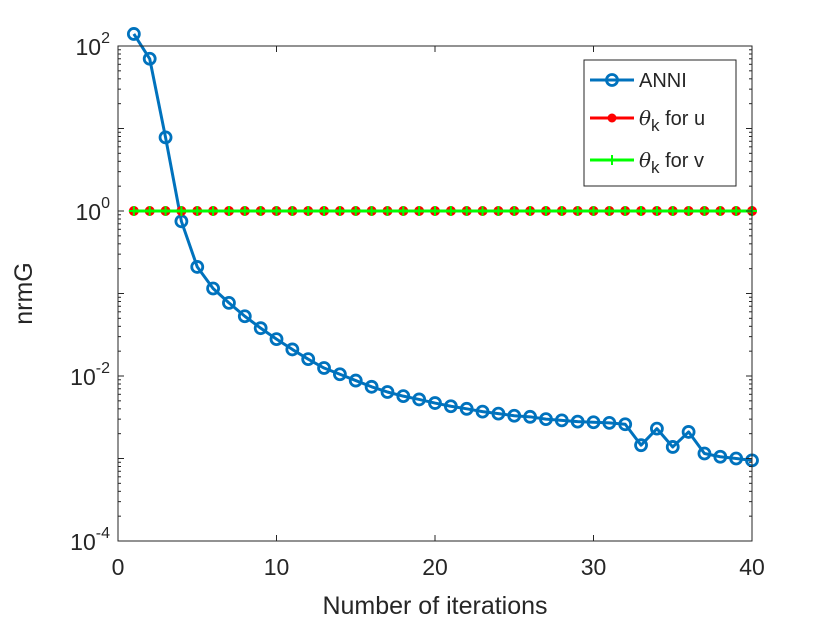 This screenshot has width=830, height=623. I want to click on x-tick-label: 30, so click(594, 567).